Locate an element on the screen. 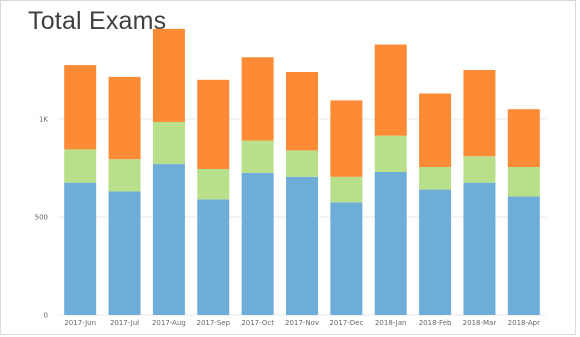 The height and width of the screenshot is (337, 580). x-tick-label: 2018-Jan is located at coordinates (391, 323).